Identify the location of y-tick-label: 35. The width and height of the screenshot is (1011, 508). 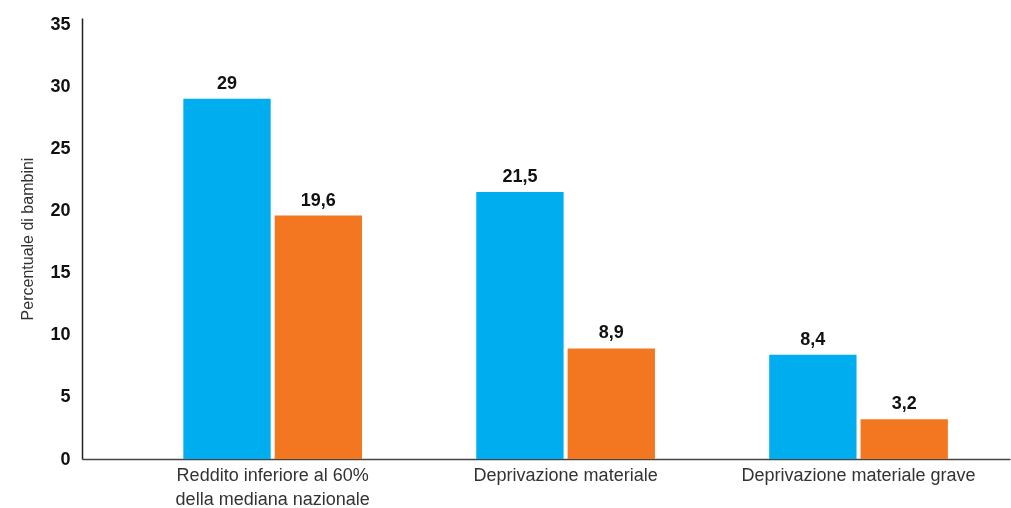
(60, 23).